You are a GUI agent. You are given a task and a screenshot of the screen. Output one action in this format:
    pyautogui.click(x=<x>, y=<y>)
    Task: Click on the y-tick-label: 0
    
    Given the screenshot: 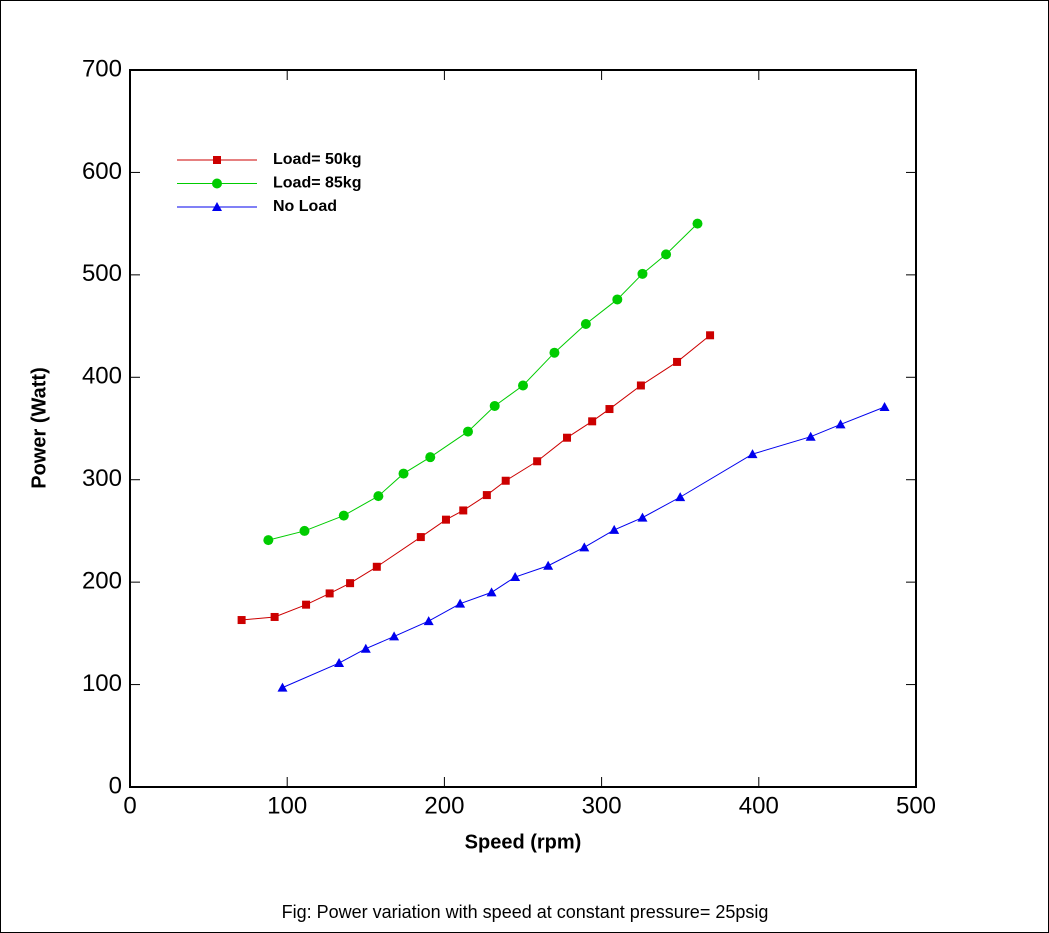 What is the action you would take?
    pyautogui.click(x=115, y=785)
    